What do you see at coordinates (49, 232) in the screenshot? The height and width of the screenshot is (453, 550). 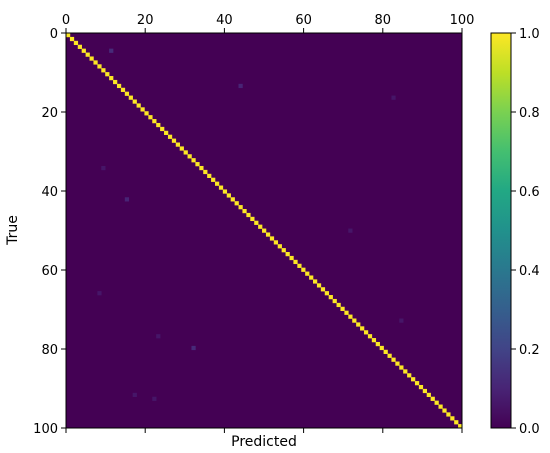 I see `y-axis-ticks: 0 20 40 60 80 100` at bounding box center [49, 232].